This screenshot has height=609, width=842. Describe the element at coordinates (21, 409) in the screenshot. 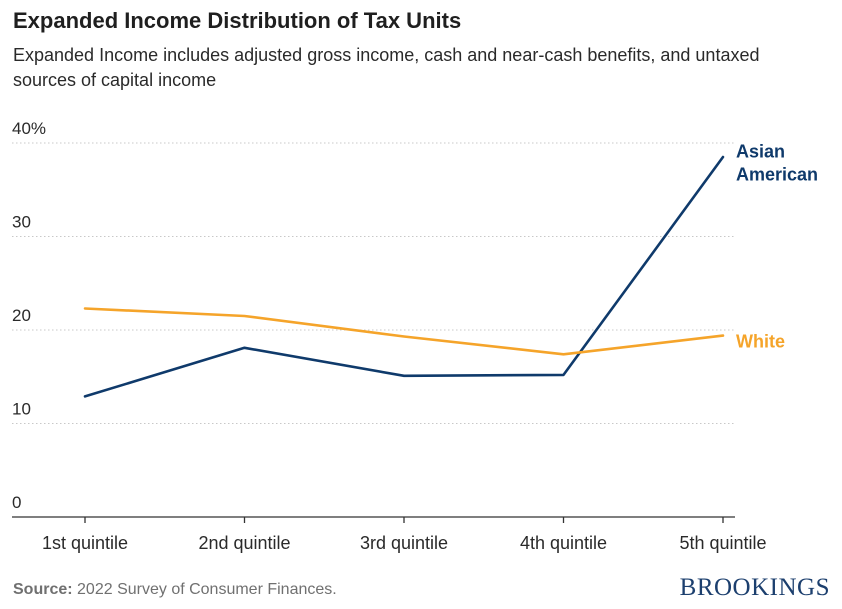

I see `y-tick-label: 10` at that location.